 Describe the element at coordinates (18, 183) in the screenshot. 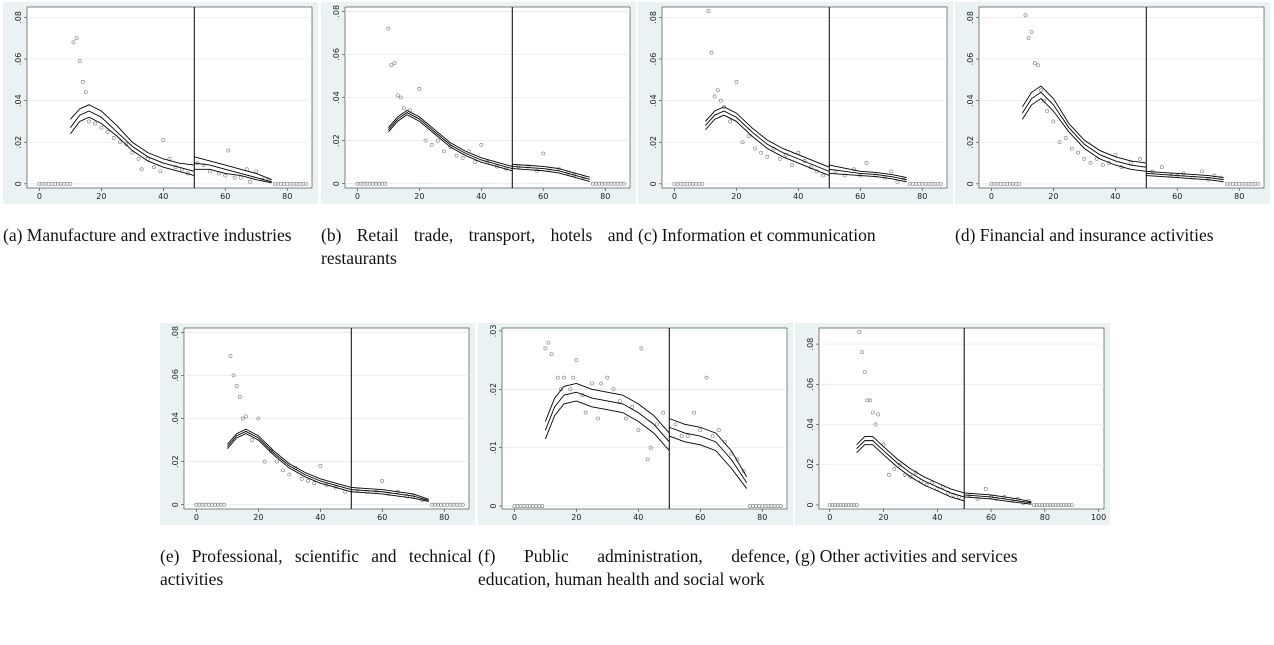

I see `y-tick-label: 0` at that location.